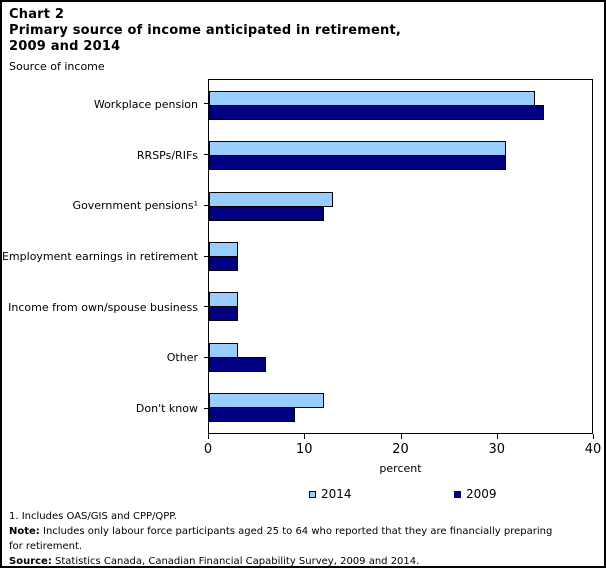  Describe the element at coordinates (99, 256) in the screenshot. I see `category-label: Employment earnings in retirement` at that location.